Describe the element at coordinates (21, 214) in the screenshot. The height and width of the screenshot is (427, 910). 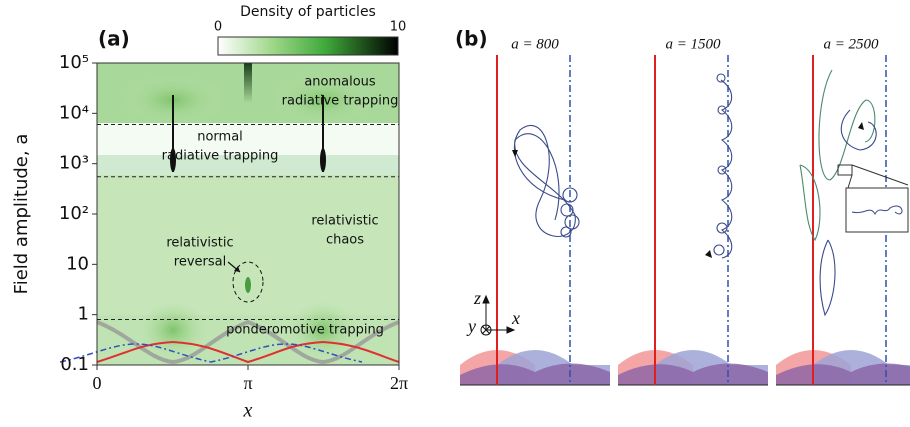
I see `y-axis-label: Field amplitude, a` at that location.